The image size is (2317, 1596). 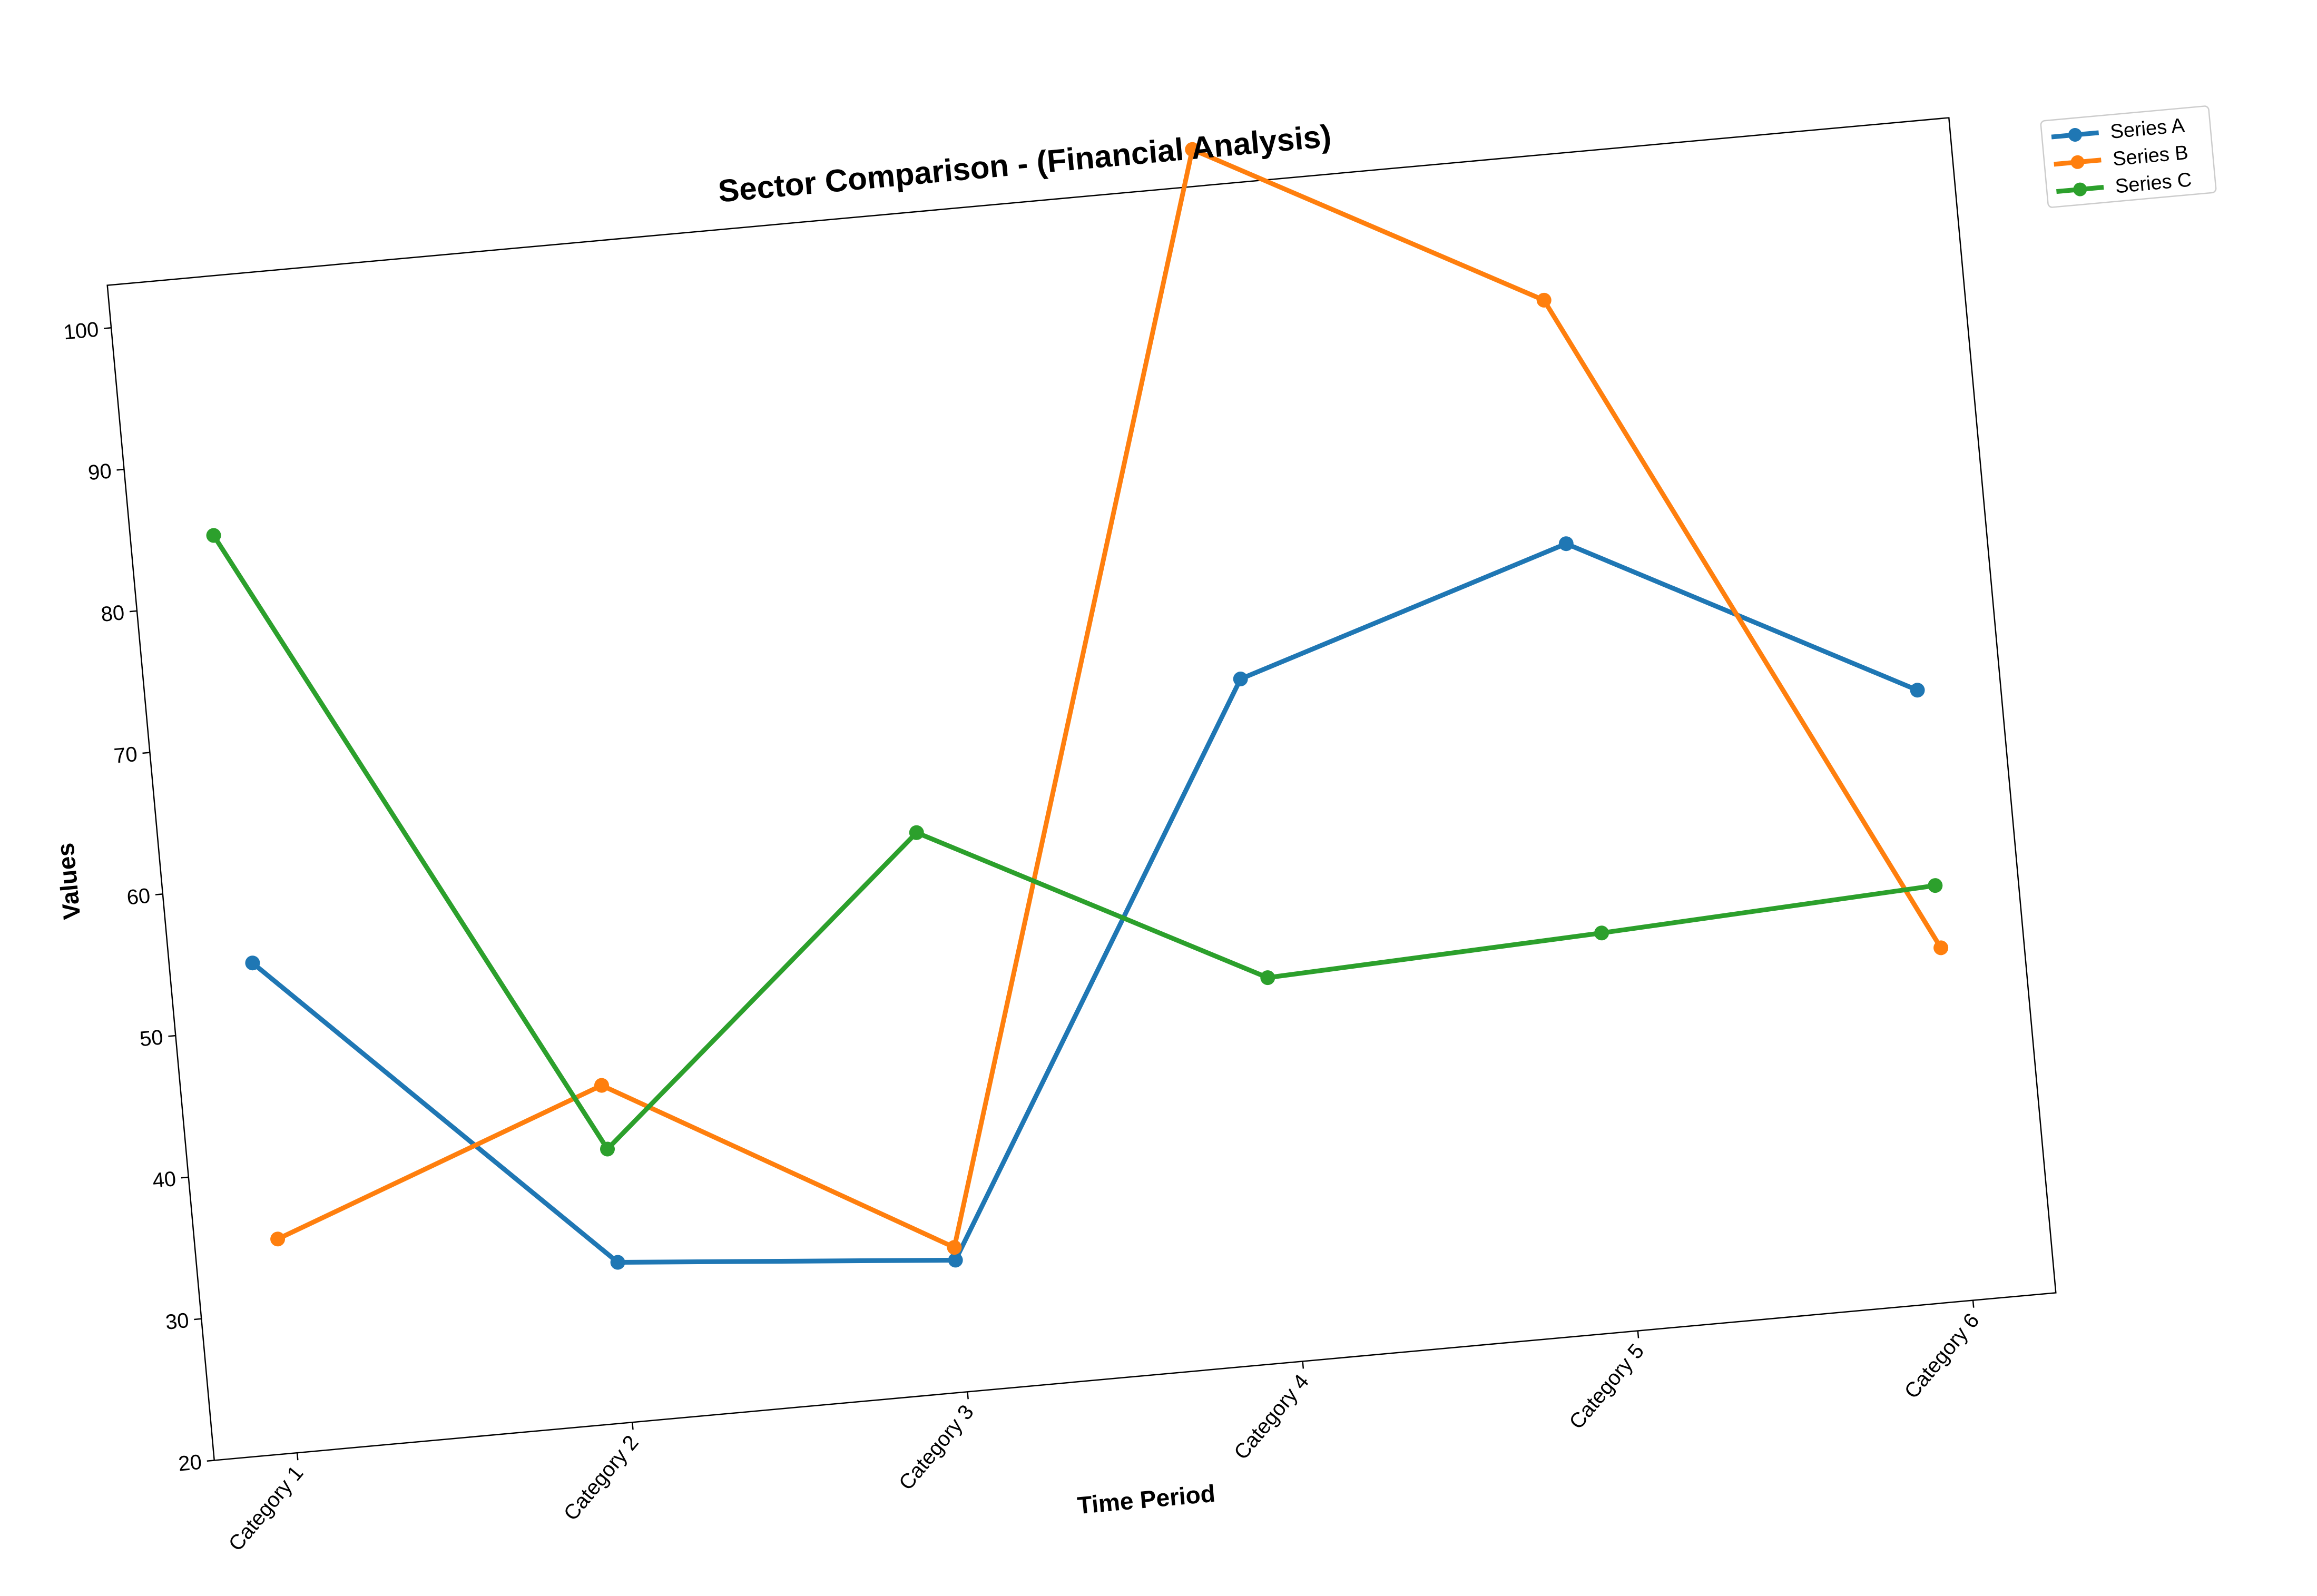 I want to click on y-tick-label: 20, so click(x=190, y=1463).